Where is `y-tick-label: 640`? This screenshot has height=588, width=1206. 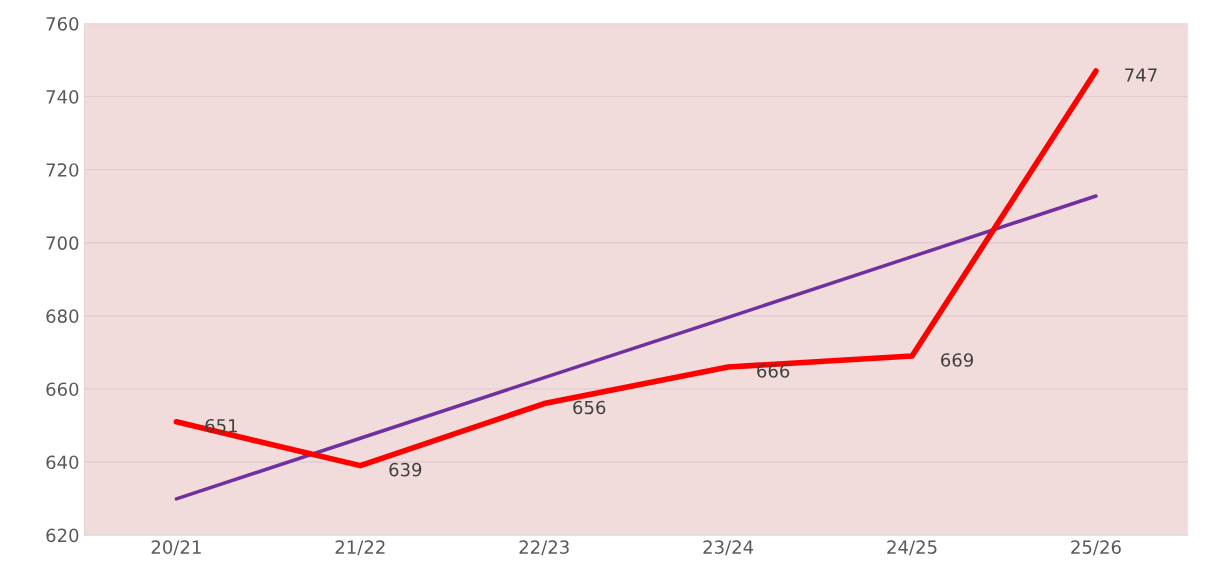
y-tick-label: 640 is located at coordinates (62, 462).